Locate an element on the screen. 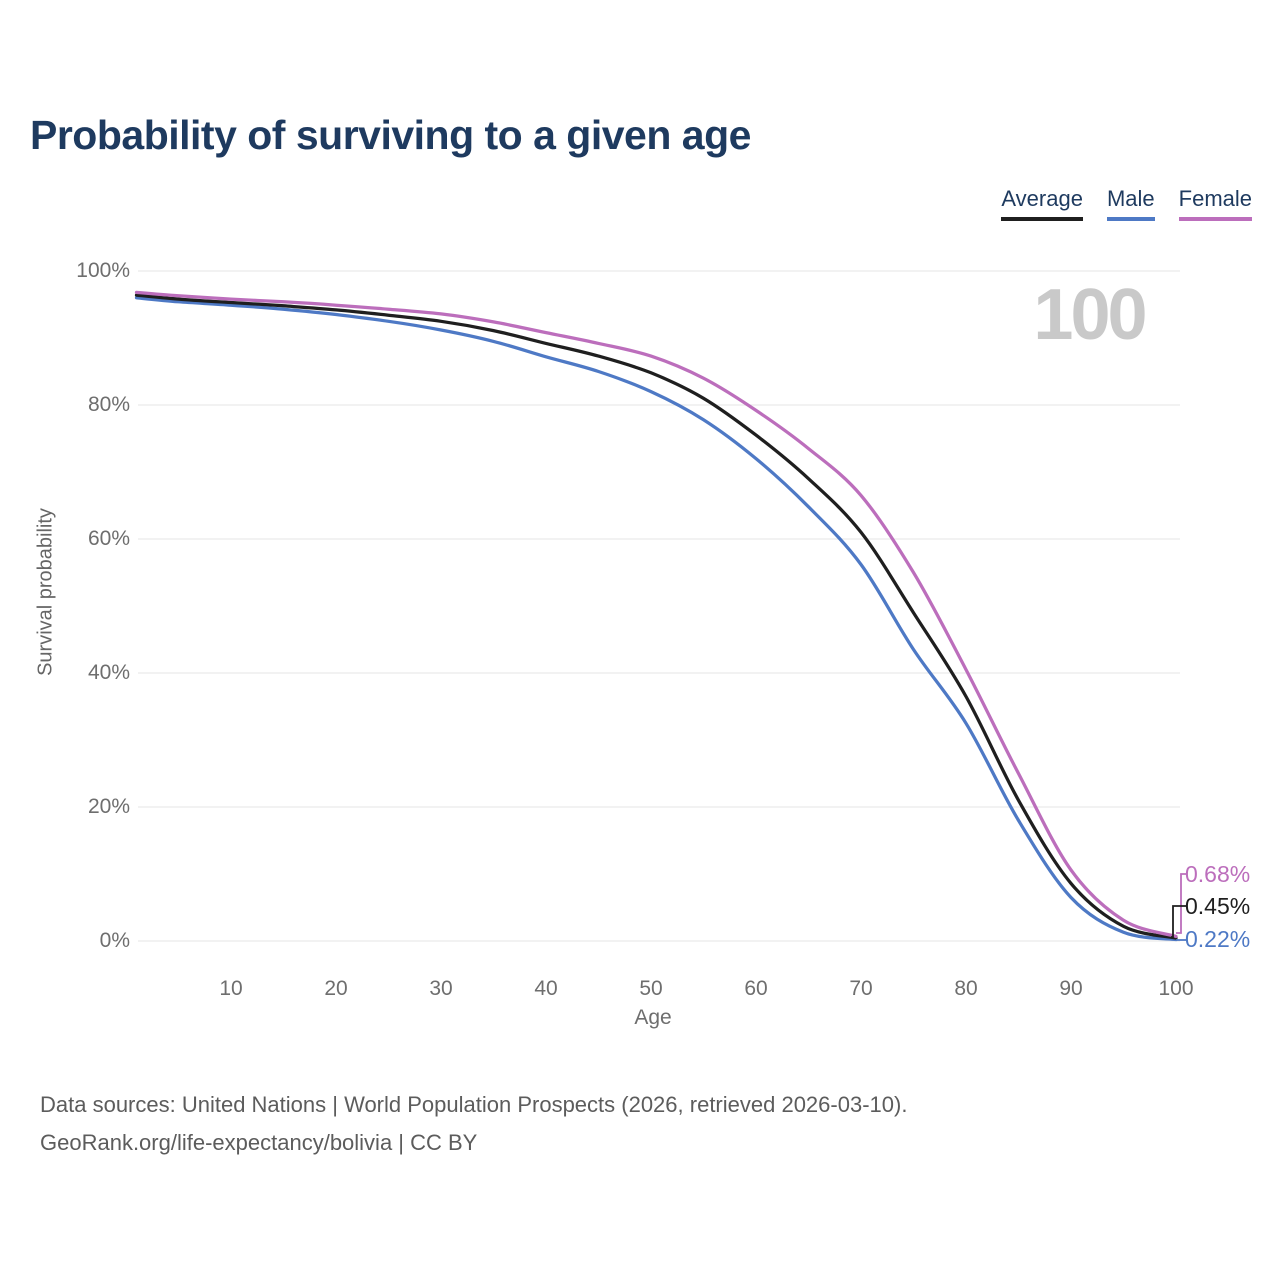 The image size is (1280, 1280). x-tick-20: 20 is located at coordinates (336, 988).